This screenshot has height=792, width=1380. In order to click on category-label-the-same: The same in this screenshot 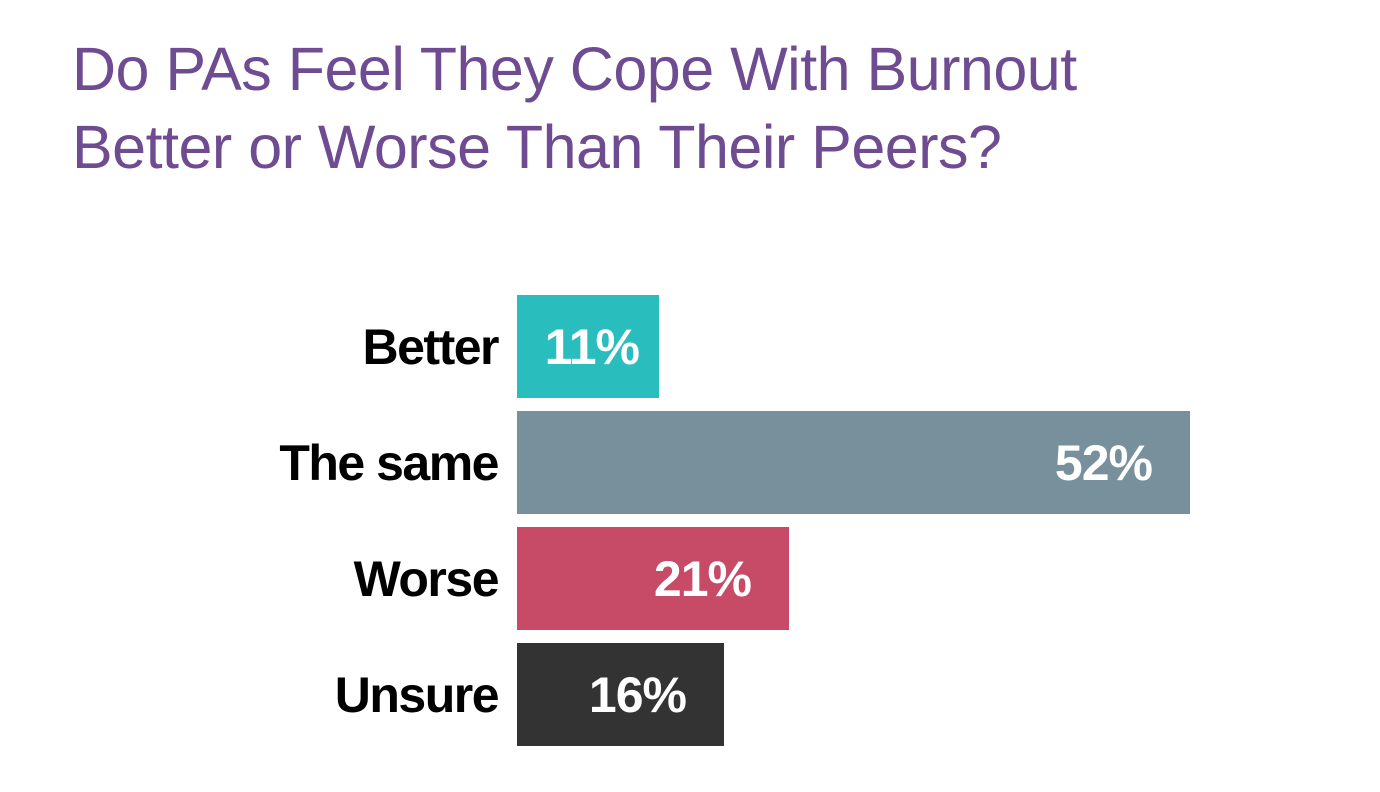, I will do `click(389, 462)`.